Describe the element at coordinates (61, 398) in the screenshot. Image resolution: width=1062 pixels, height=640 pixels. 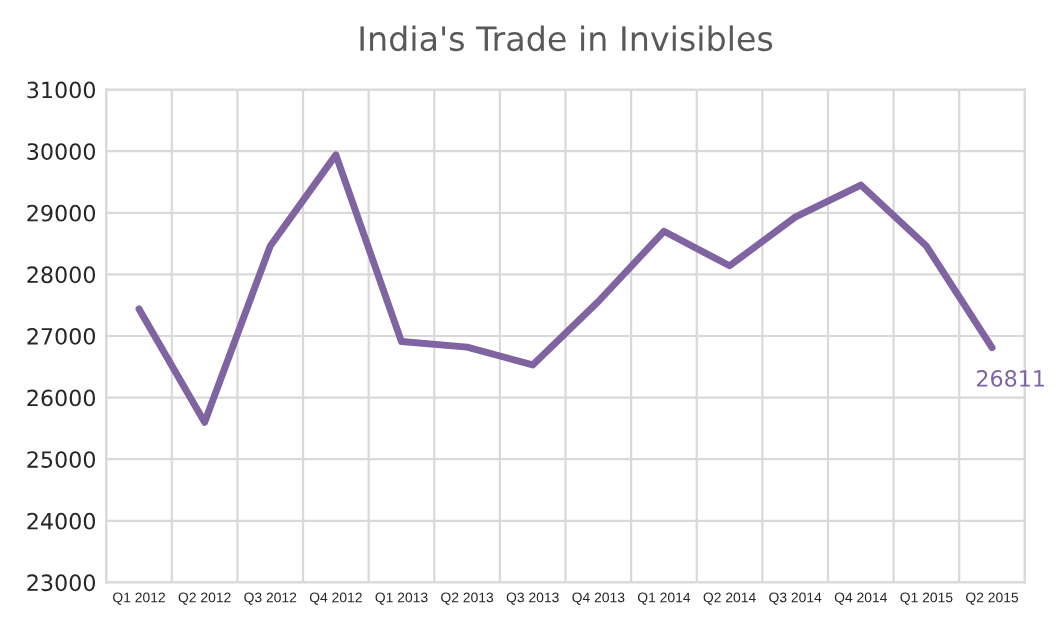
I see `y-tick-label: 26000` at that location.